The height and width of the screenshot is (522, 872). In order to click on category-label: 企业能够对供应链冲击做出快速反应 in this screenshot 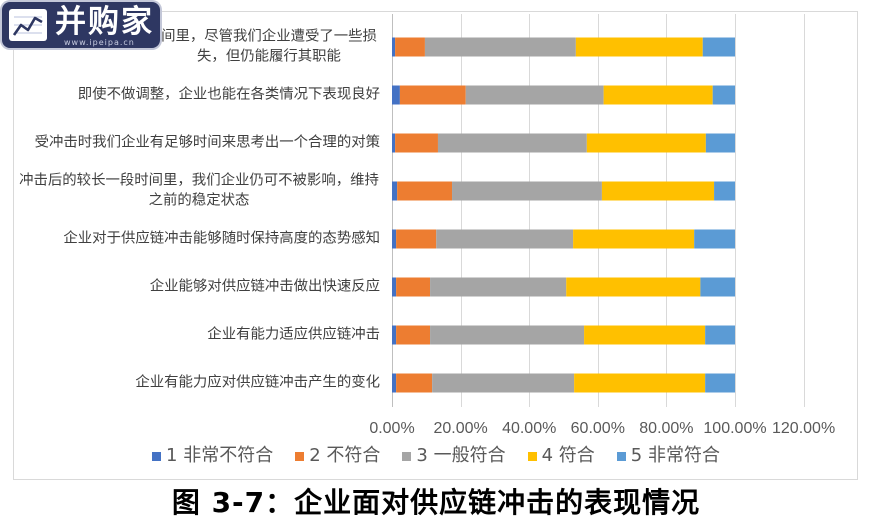, I will do `click(264, 286)`.